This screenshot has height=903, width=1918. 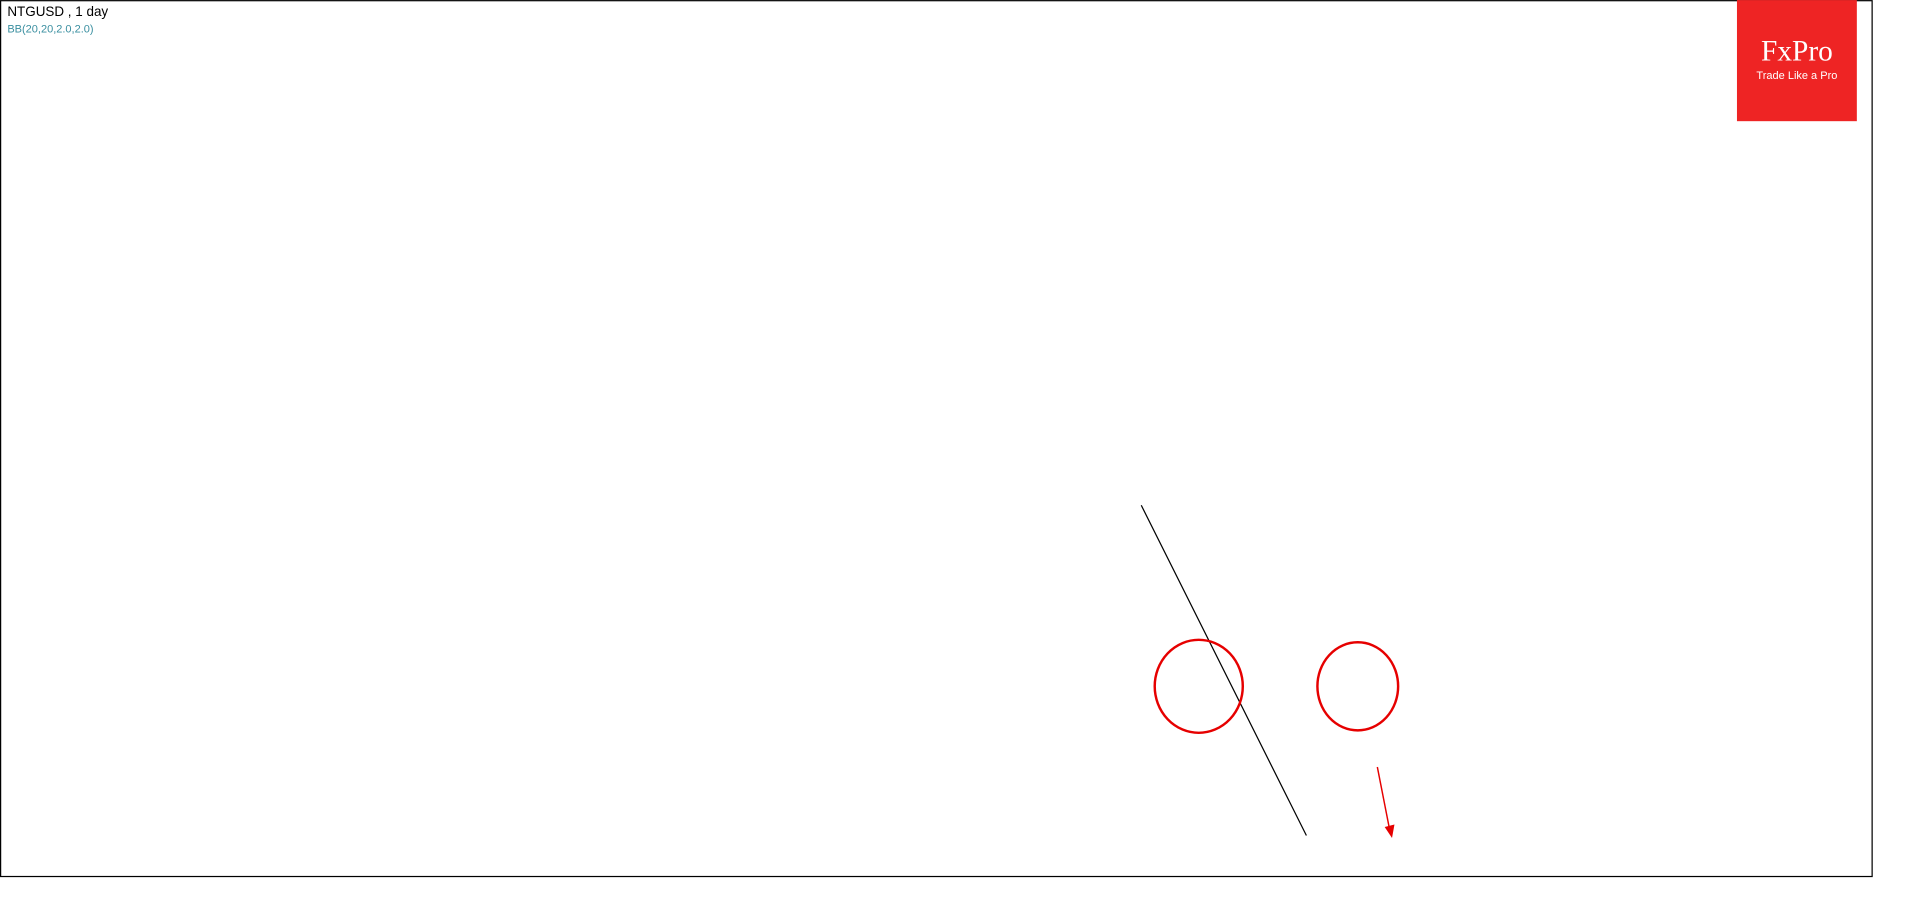 I want to click on logo-box, so click(x=1796, y=61).